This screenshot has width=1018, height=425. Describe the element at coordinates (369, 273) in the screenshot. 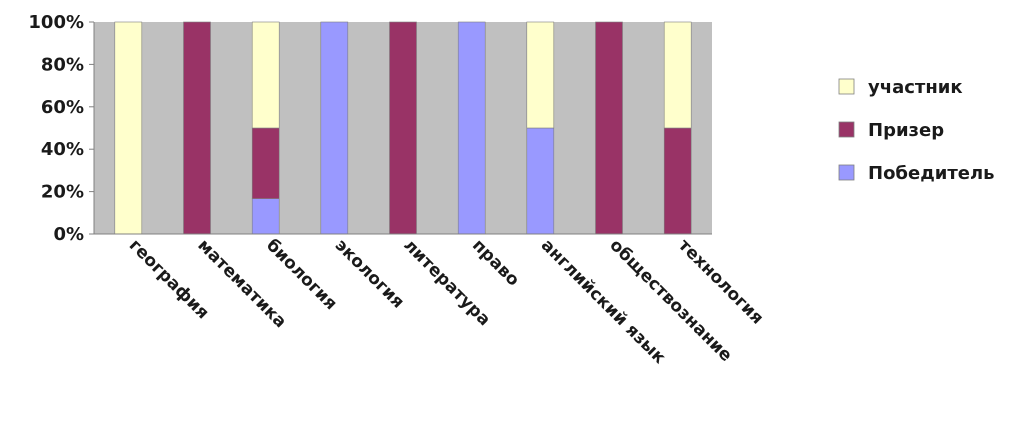

I see `x-category-label: экология` at that location.